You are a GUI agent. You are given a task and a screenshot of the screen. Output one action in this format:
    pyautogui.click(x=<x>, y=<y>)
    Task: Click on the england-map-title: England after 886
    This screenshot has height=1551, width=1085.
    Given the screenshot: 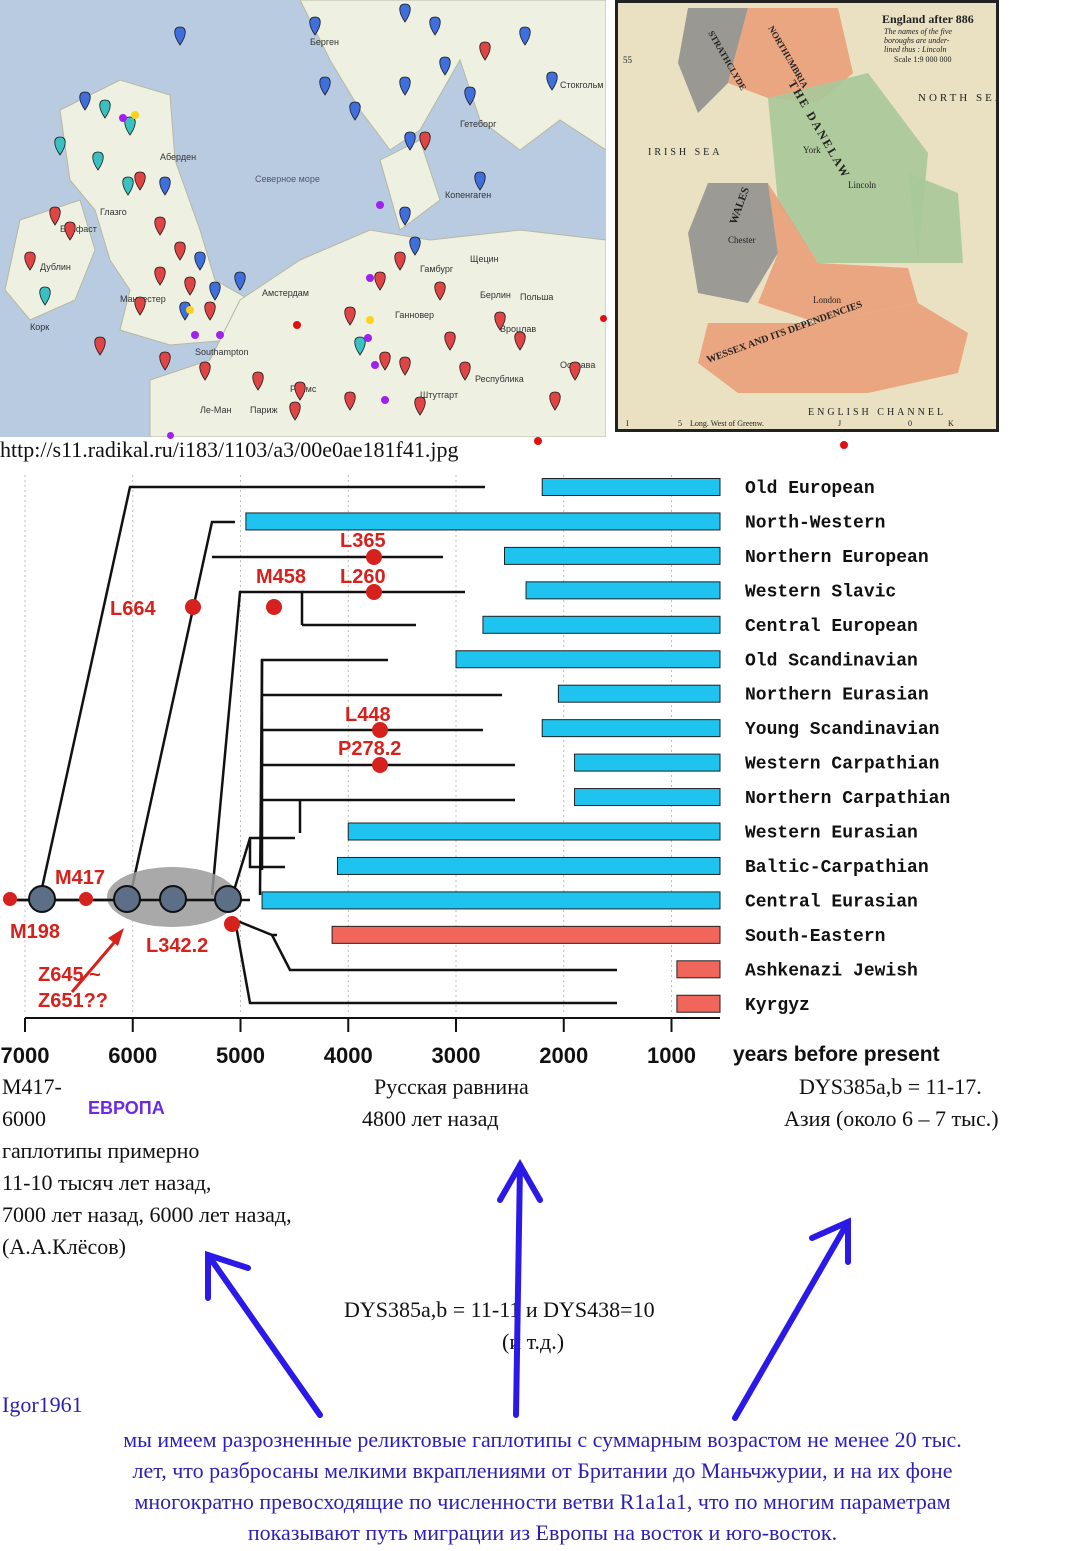 What is the action you would take?
    pyautogui.click(x=928, y=19)
    